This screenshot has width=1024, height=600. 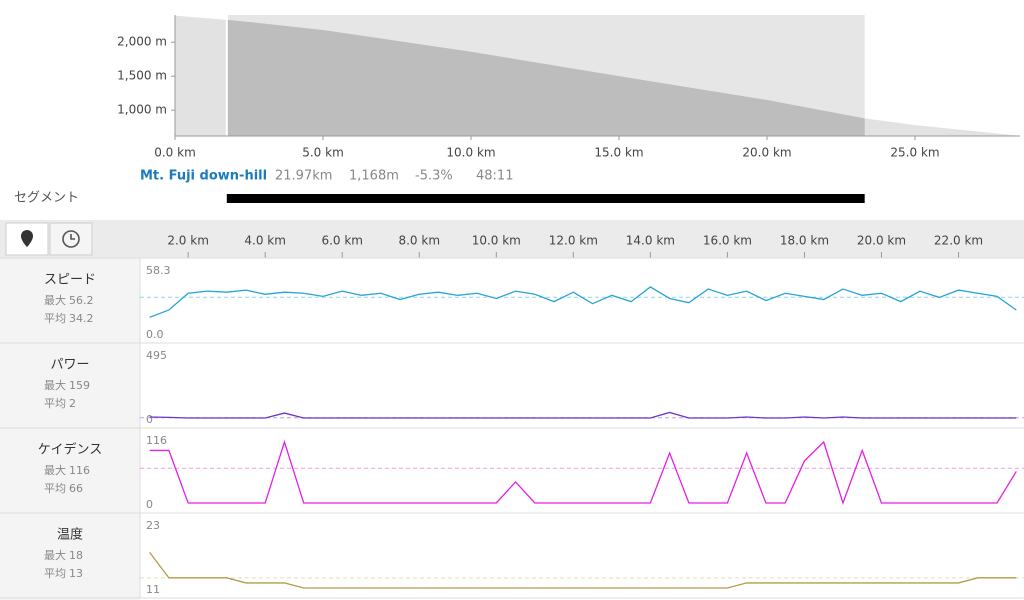 I want to click on x-tick-label: 18.0 km, so click(x=804, y=241).